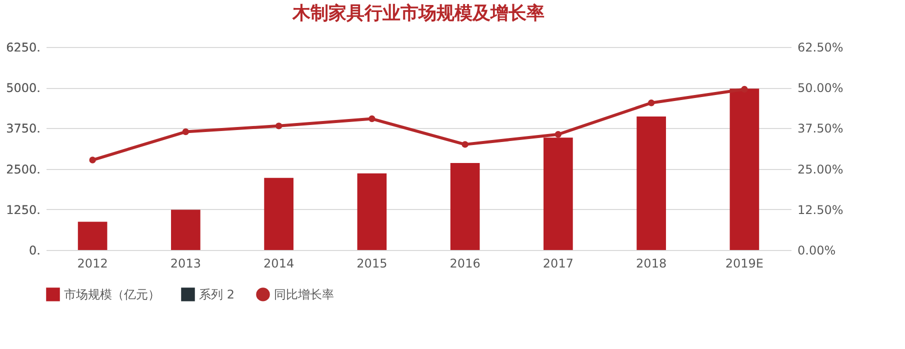  What do you see at coordinates (304, 294) in the screenshot?
I see `legend-label: 同比增长率` at bounding box center [304, 294].